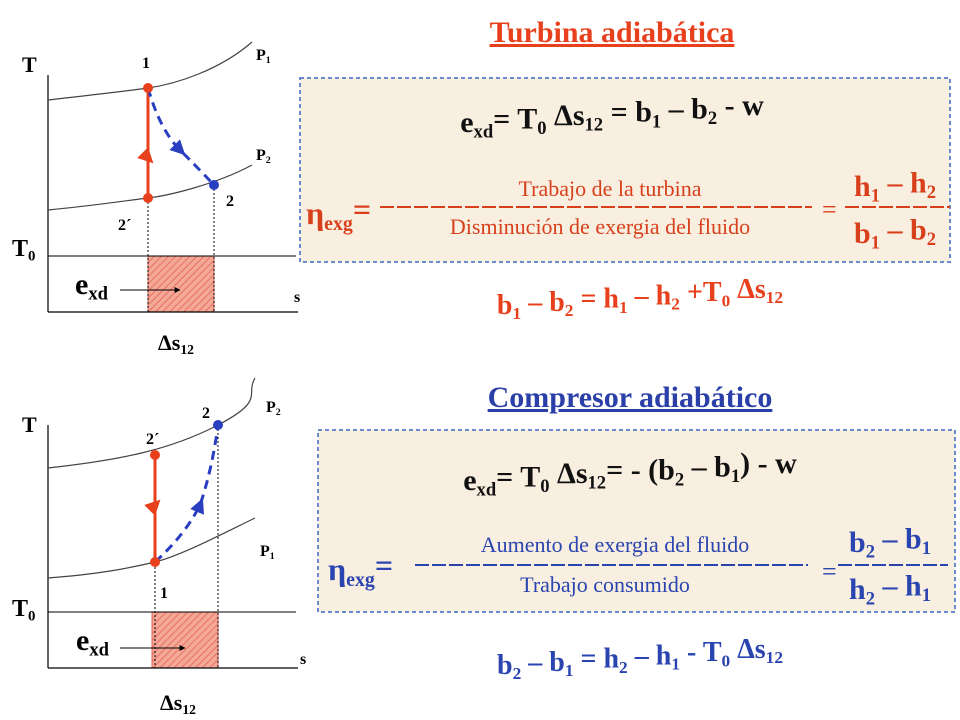  I want to click on text-run: h, so click(857, 589).